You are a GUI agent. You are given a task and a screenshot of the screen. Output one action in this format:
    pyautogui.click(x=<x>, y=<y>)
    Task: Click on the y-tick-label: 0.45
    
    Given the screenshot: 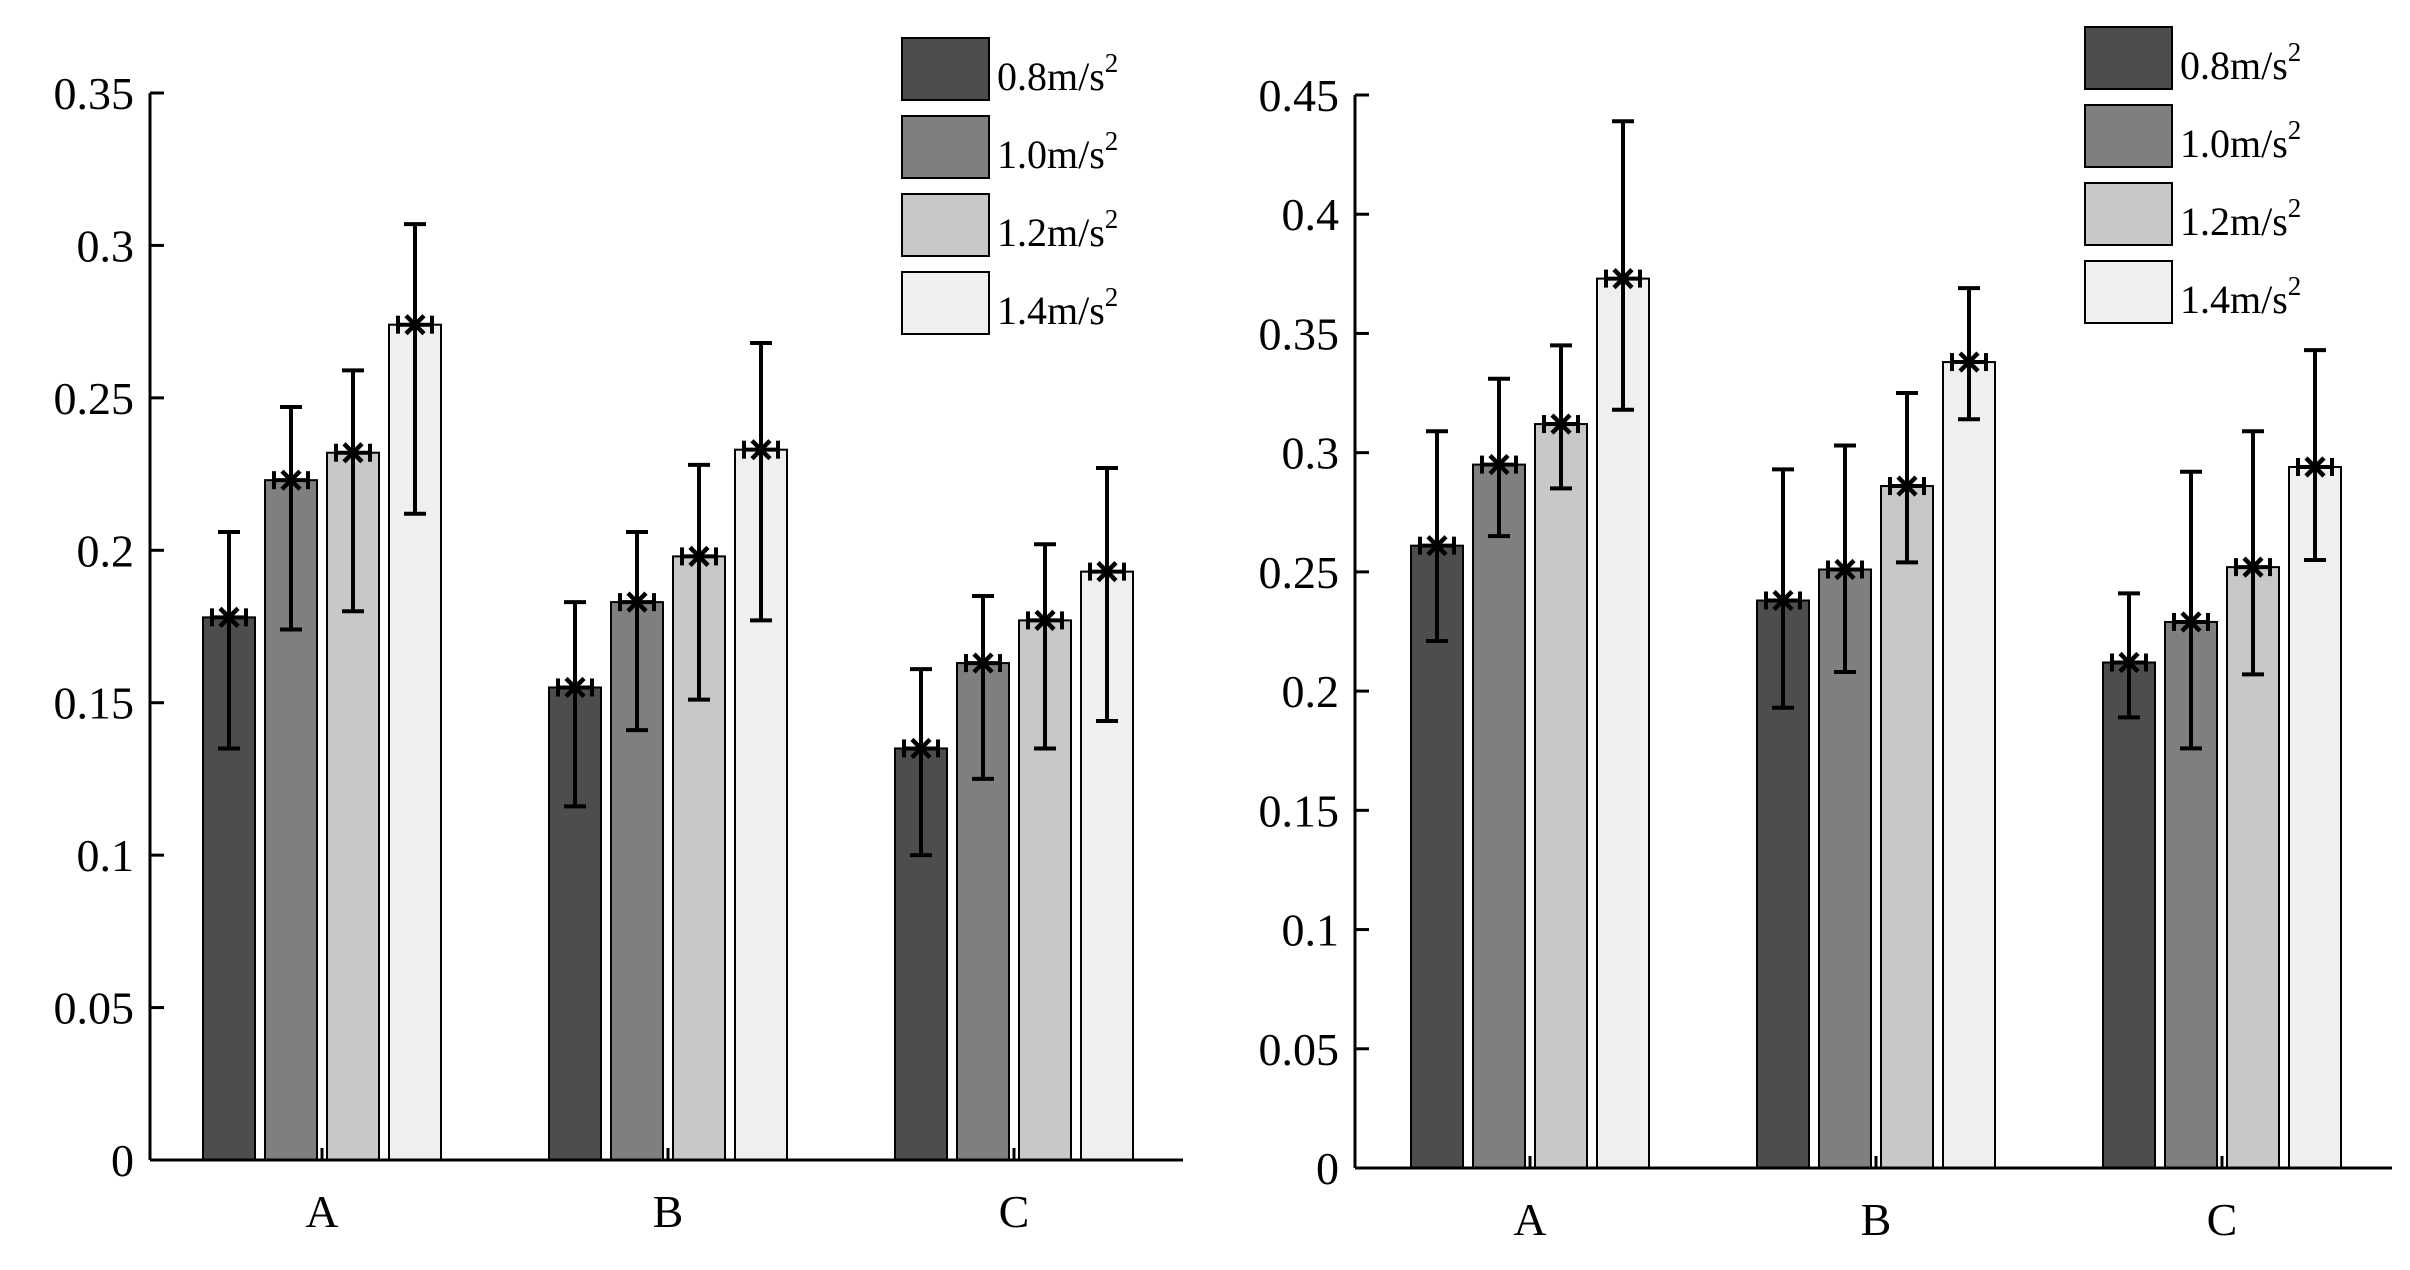 What is the action you would take?
    pyautogui.click(x=1299, y=95)
    